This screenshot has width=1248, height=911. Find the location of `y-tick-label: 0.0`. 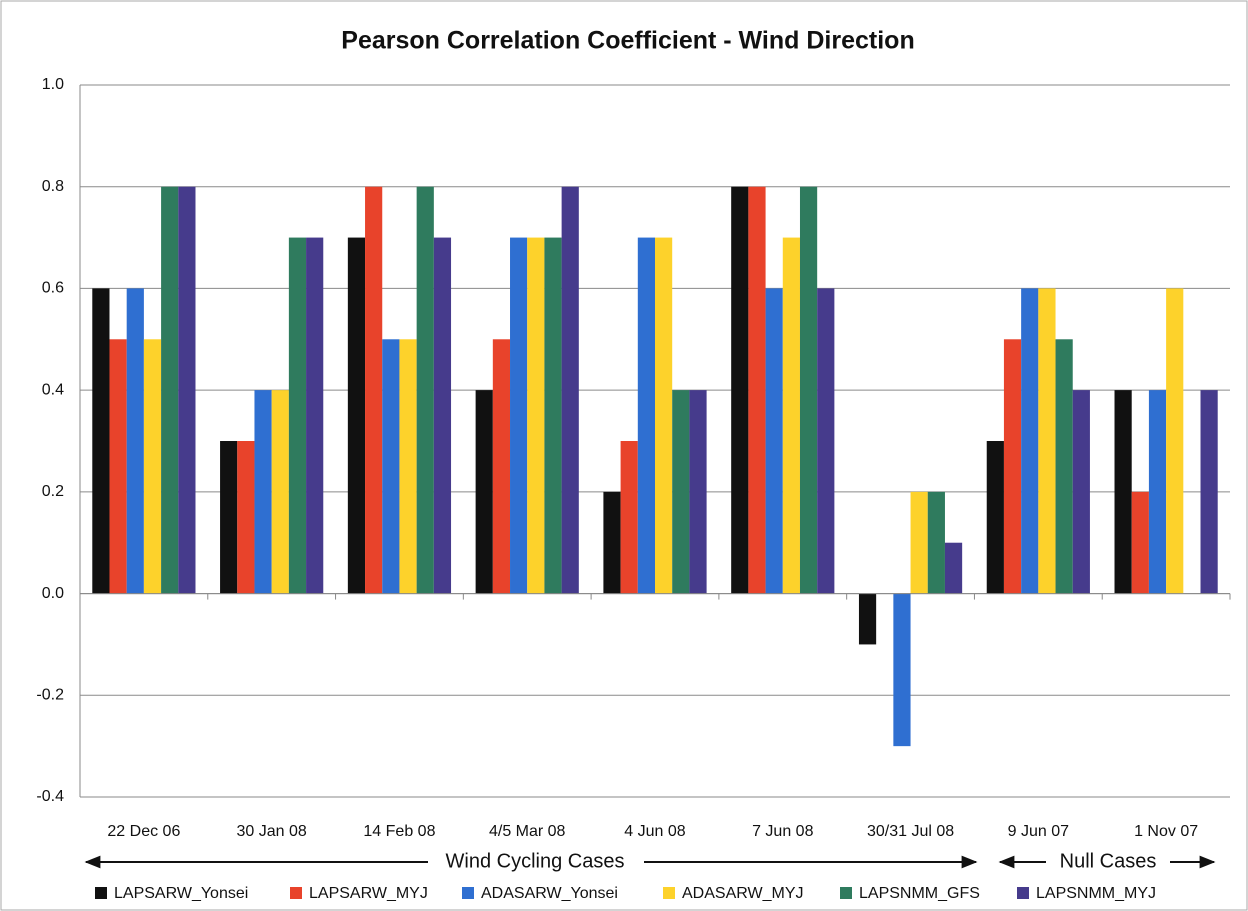

y-tick-label: 0.0 is located at coordinates (53, 593).